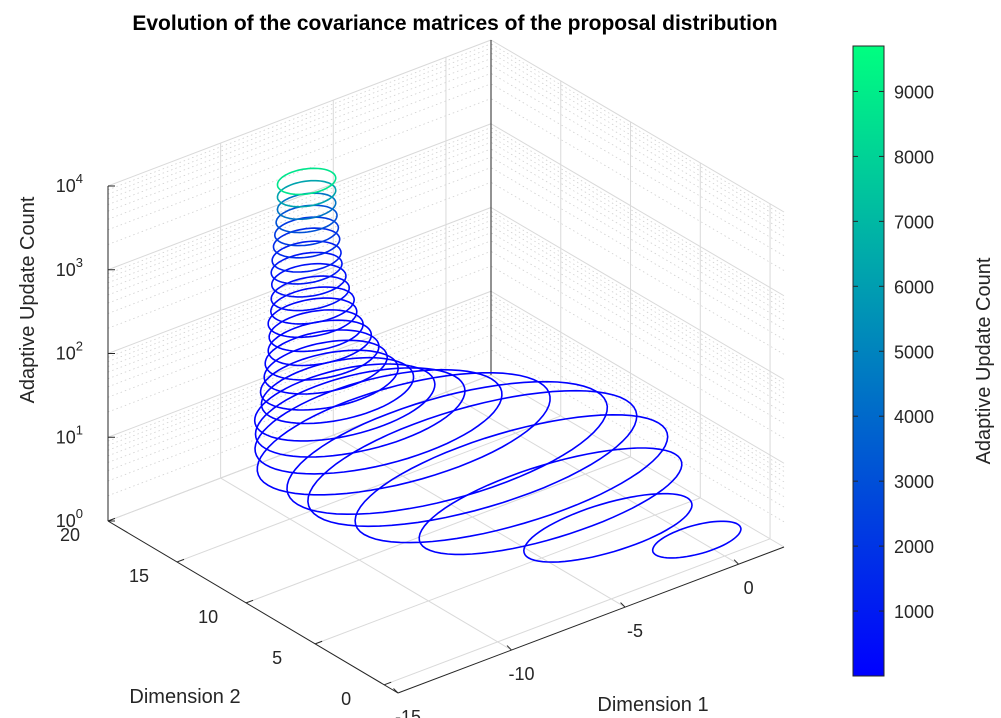 Image resolution: width=1001 pixels, height=718 pixels. I want to click on x-tick-label: 0, so click(749, 588).